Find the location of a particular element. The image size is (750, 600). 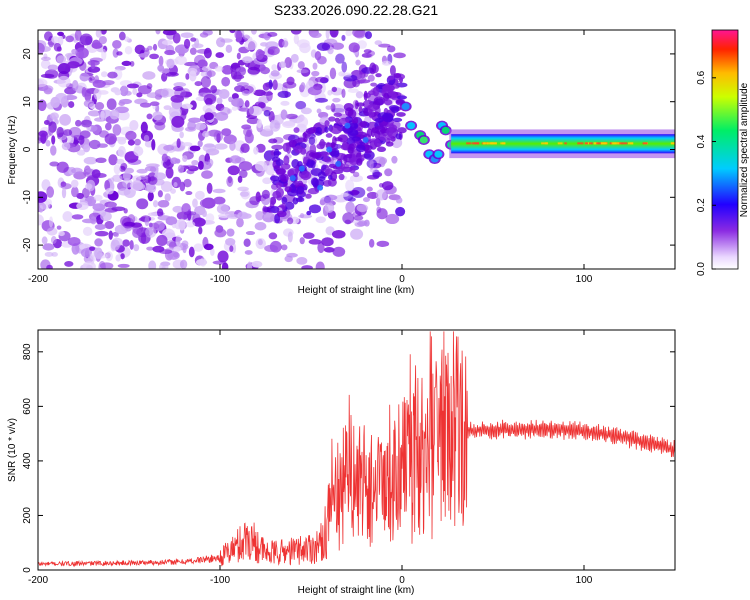

y-tick-label: 10 is located at coordinates (27, 102).